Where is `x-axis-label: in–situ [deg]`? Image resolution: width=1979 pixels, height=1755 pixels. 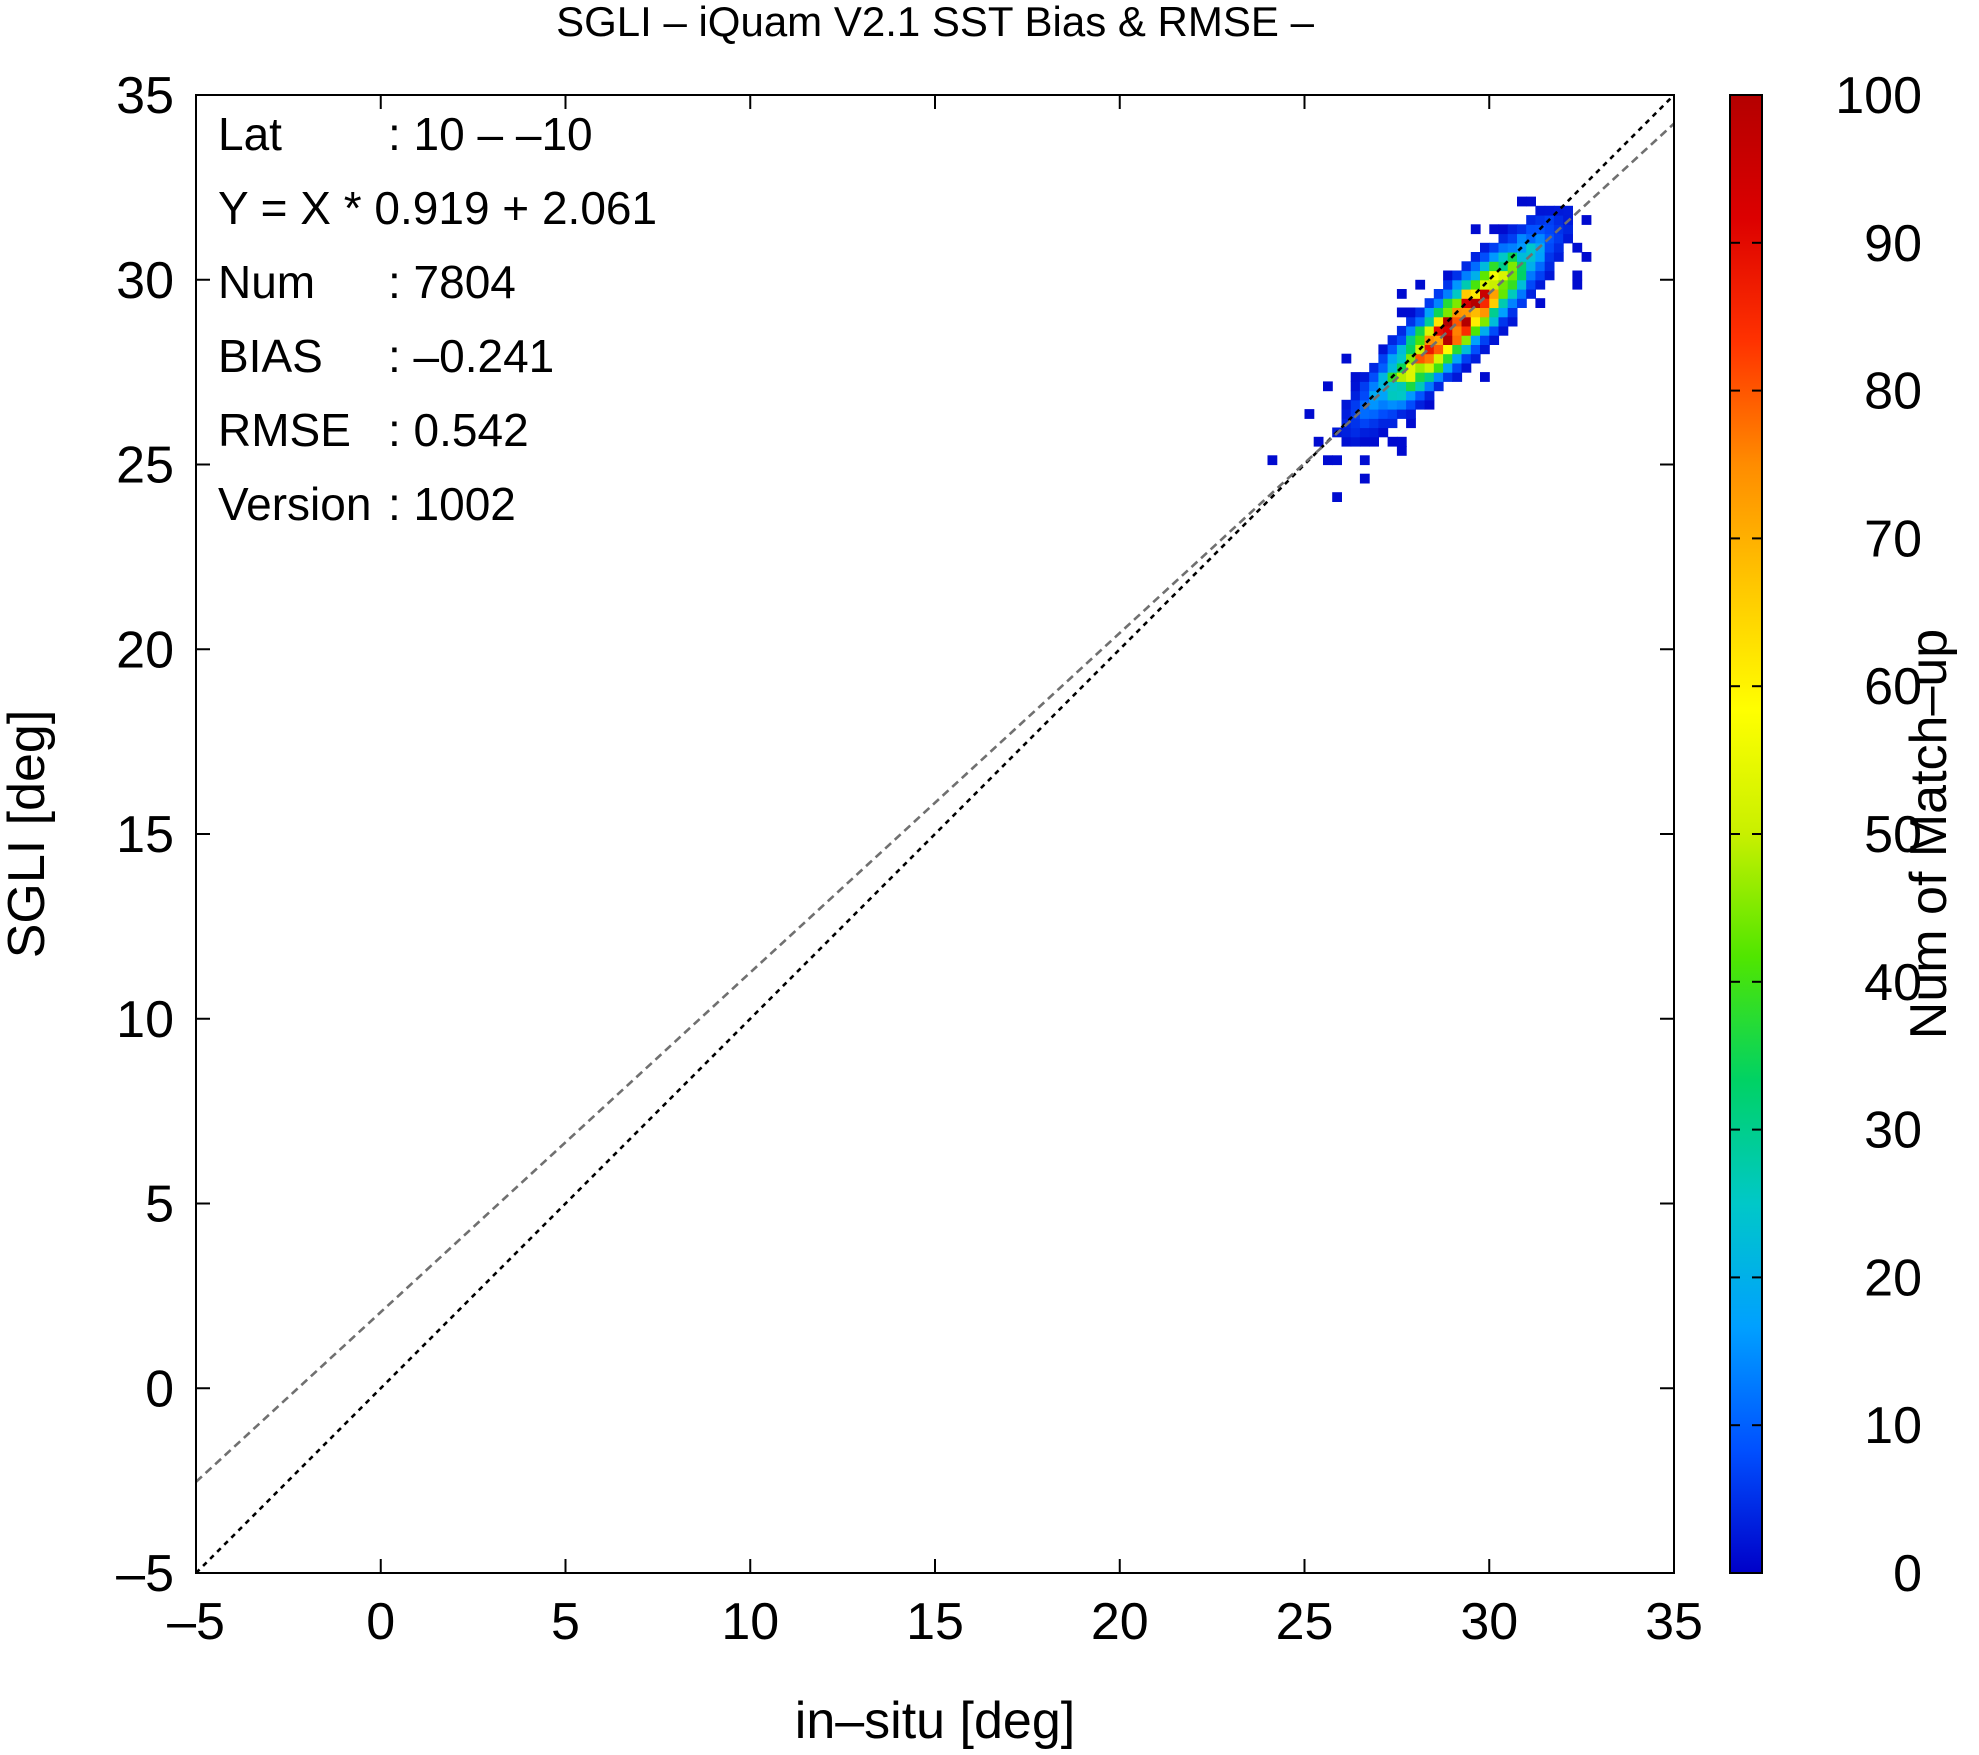 x-axis-label: in–situ [deg] is located at coordinates (935, 1721).